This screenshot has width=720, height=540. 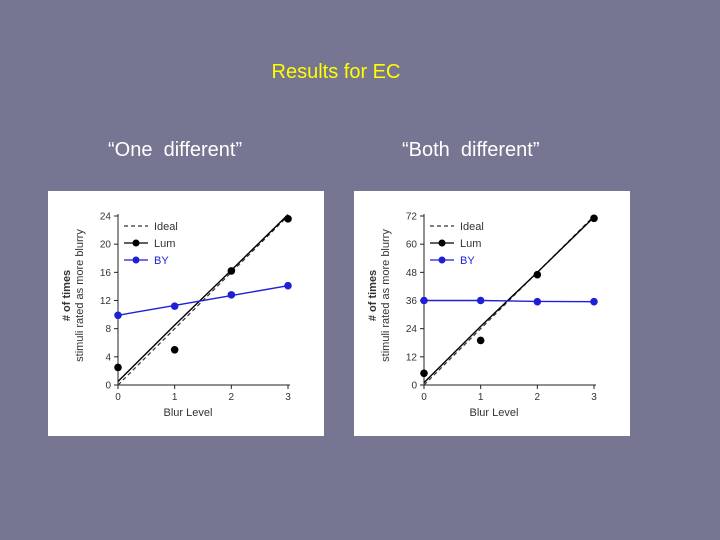 I want to click on y-tick-label: 72, so click(x=412, y=217).